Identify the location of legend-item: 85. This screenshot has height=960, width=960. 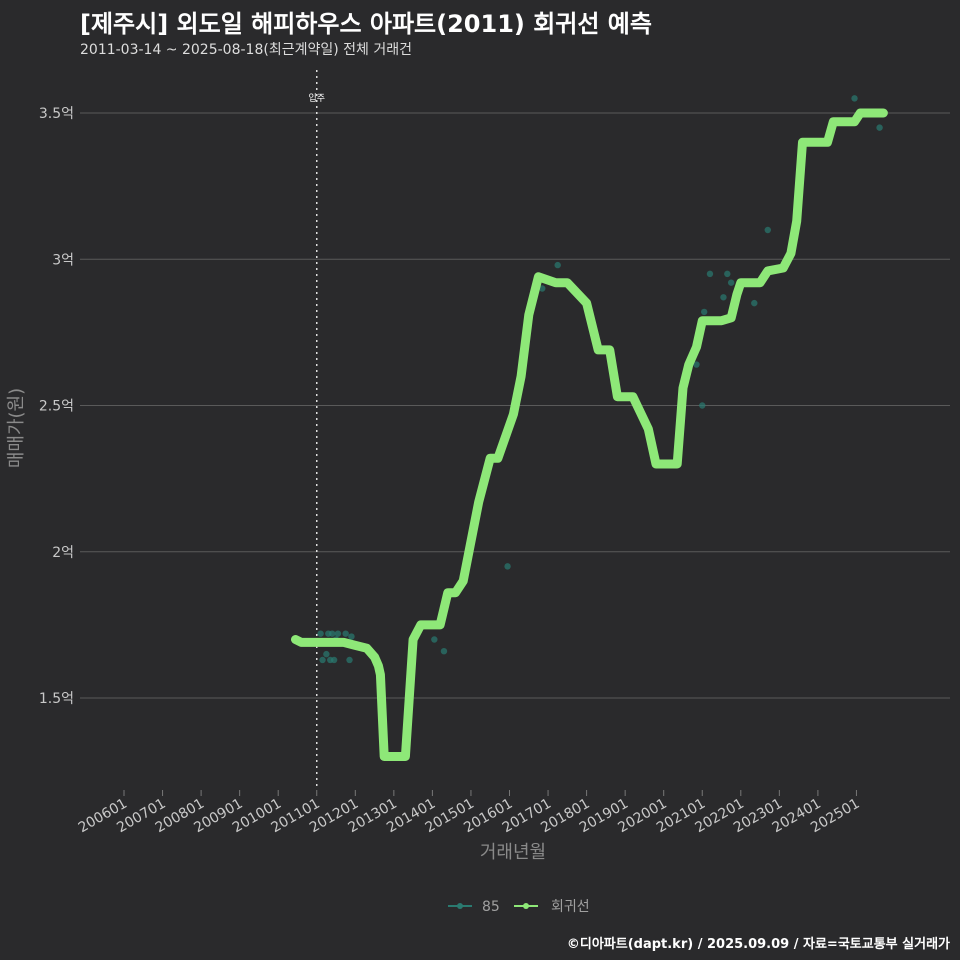
(474, 907).